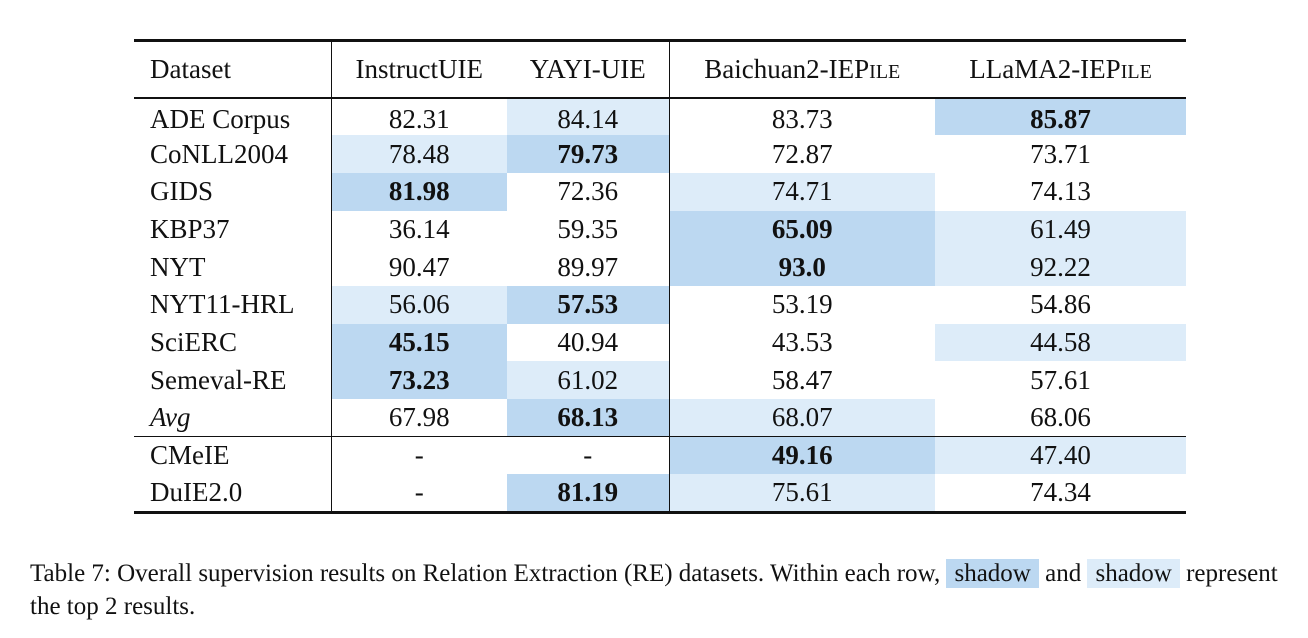 The image size is (1308, 638). Describe the element at coordinates (802, 191) in the screenshot. I see `cell-baichuan2-iepile: 74.71` at that location.